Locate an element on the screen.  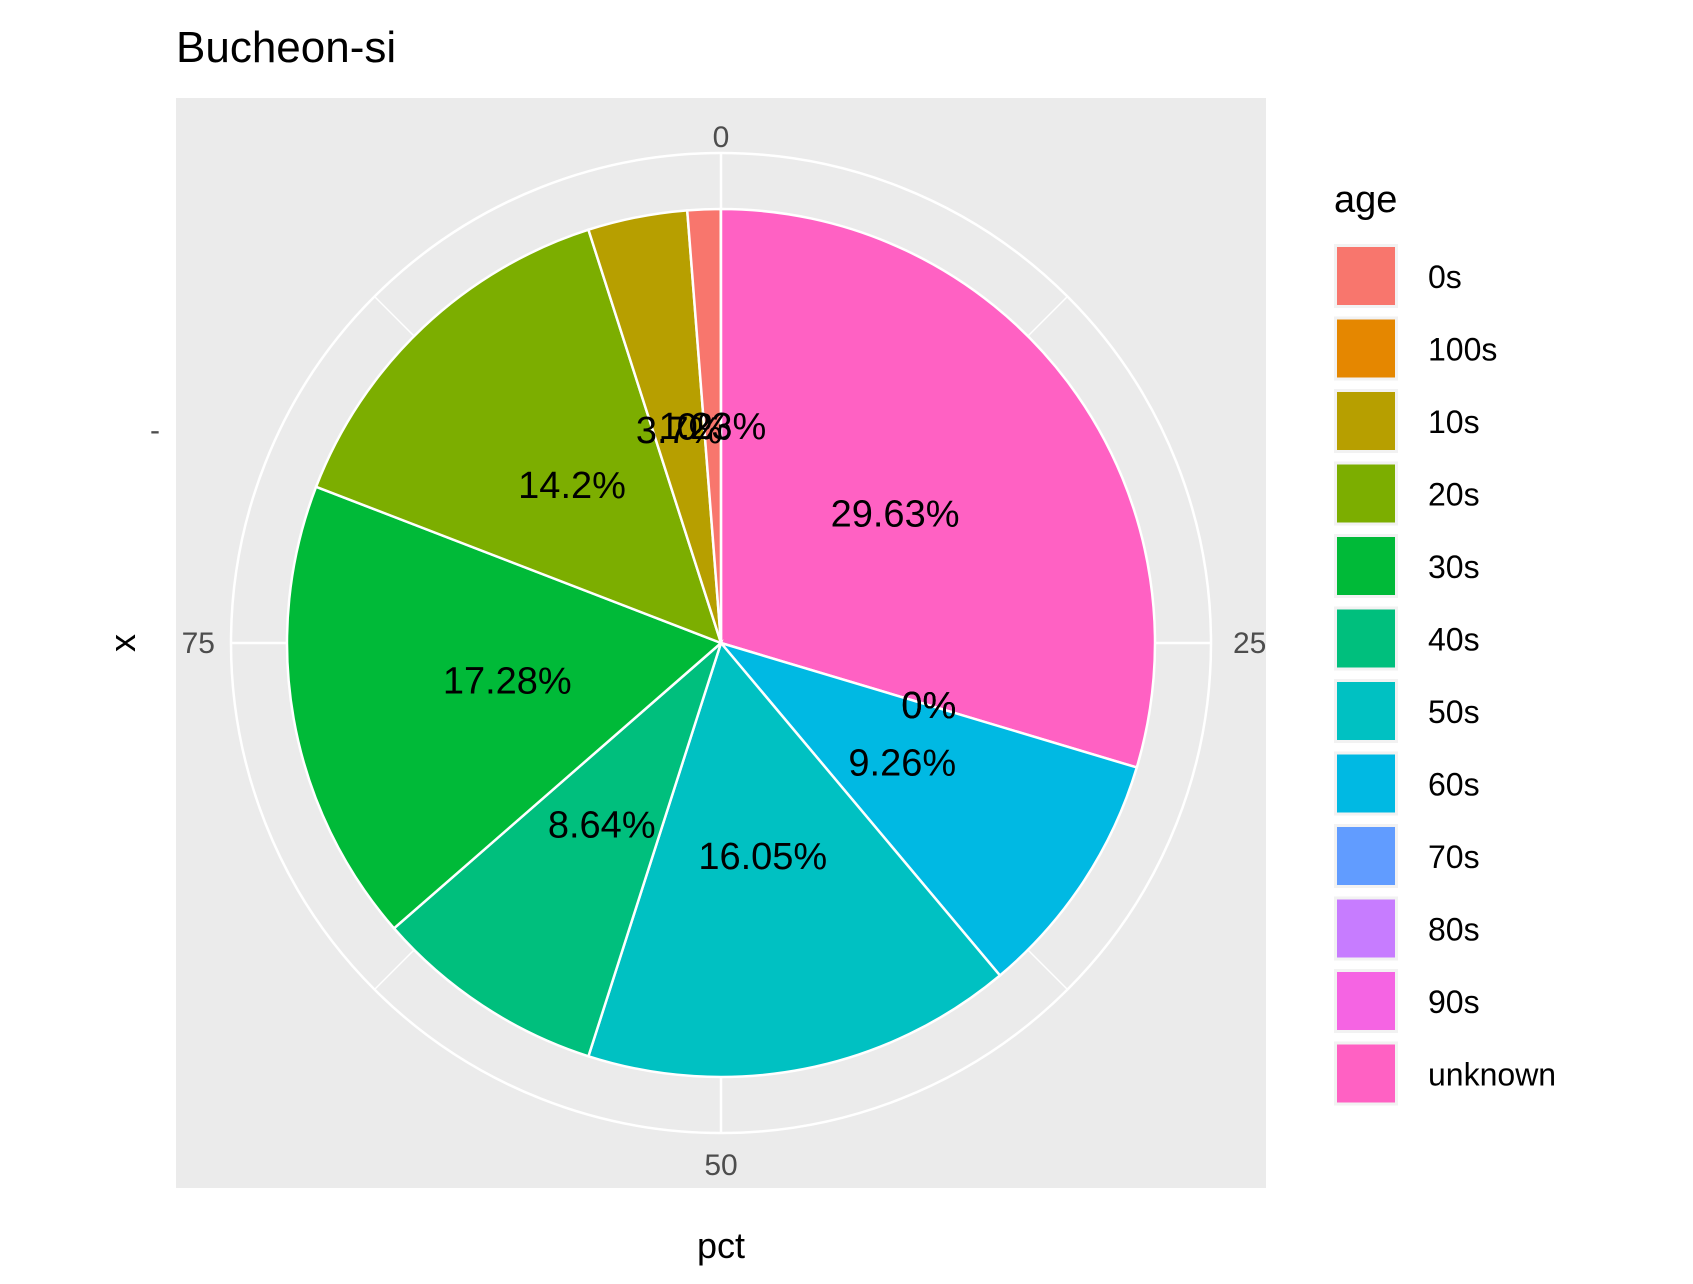
legend-swatch-20s is located at coordinates (1366, 493).